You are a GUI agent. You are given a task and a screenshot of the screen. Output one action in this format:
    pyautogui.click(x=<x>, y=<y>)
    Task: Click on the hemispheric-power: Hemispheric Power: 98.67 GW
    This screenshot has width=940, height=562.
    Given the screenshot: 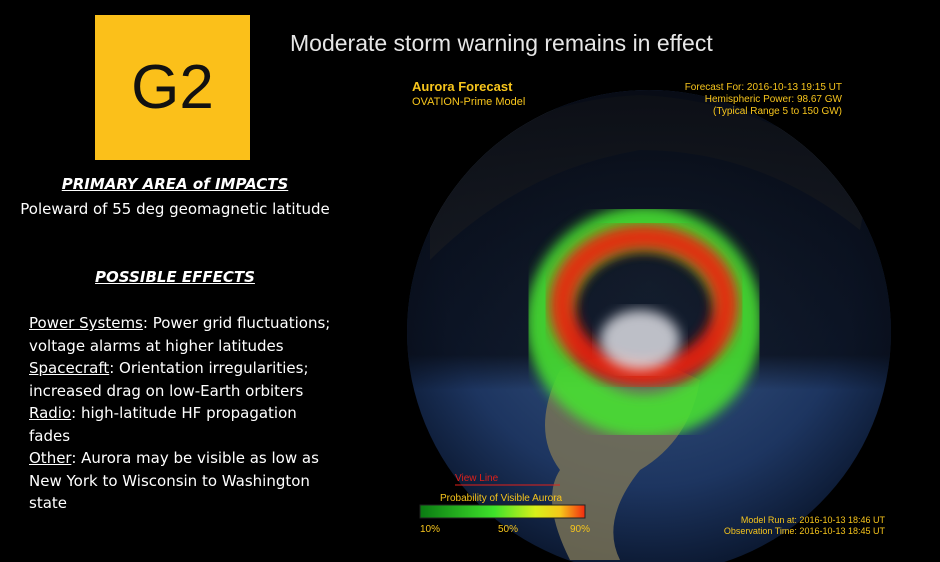 What is the action you would take?
    pyautogui.click(x=774, y=99)
    